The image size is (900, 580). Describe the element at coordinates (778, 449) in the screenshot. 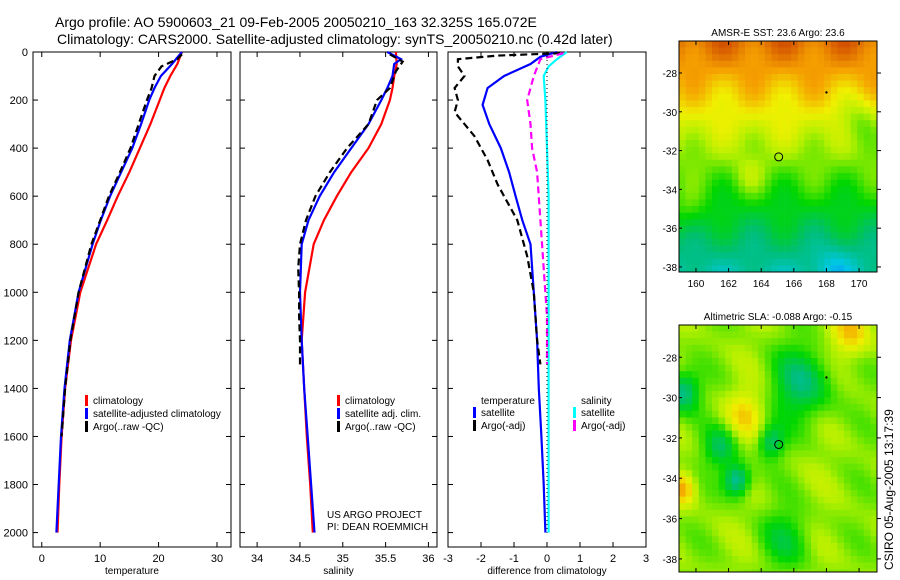

I see `heatmap-sla` at that location.